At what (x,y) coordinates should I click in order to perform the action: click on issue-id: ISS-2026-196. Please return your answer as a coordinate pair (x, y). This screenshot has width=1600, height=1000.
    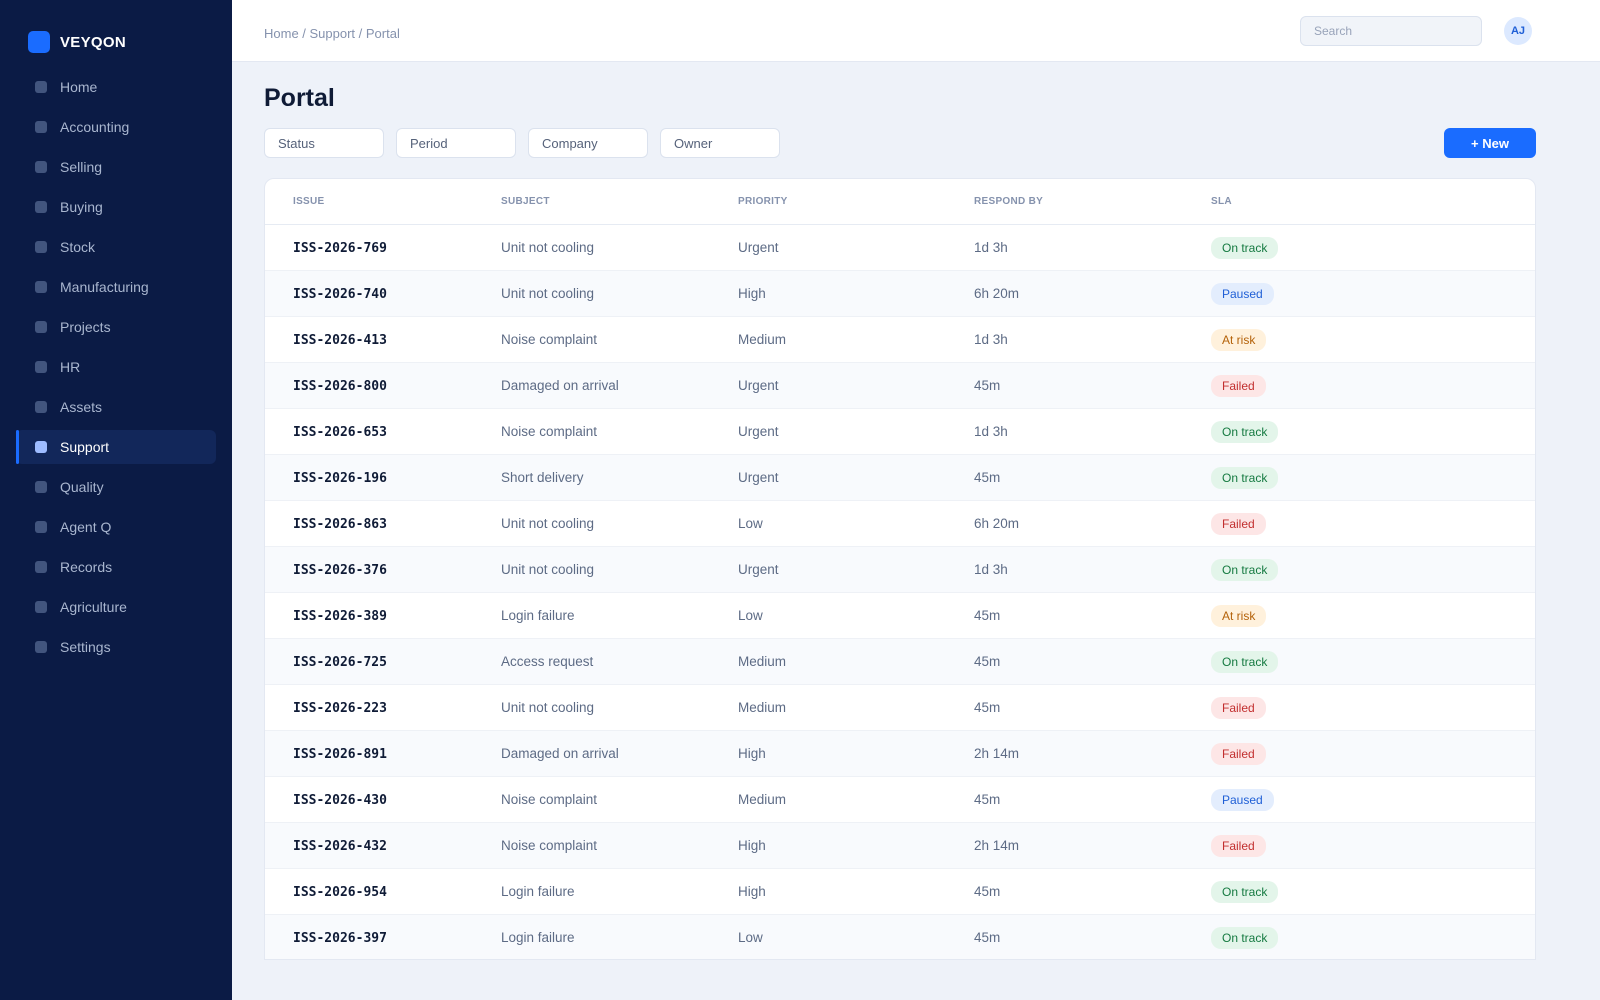
    Looking at the image, I should click on (340, 478).